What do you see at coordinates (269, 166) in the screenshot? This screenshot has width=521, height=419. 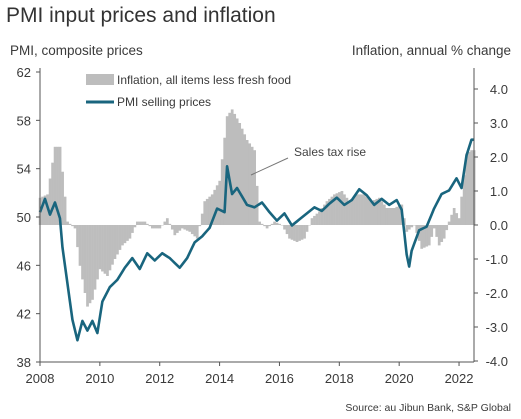 I see `annotation-leader-line` at bounding box center [269, 166].